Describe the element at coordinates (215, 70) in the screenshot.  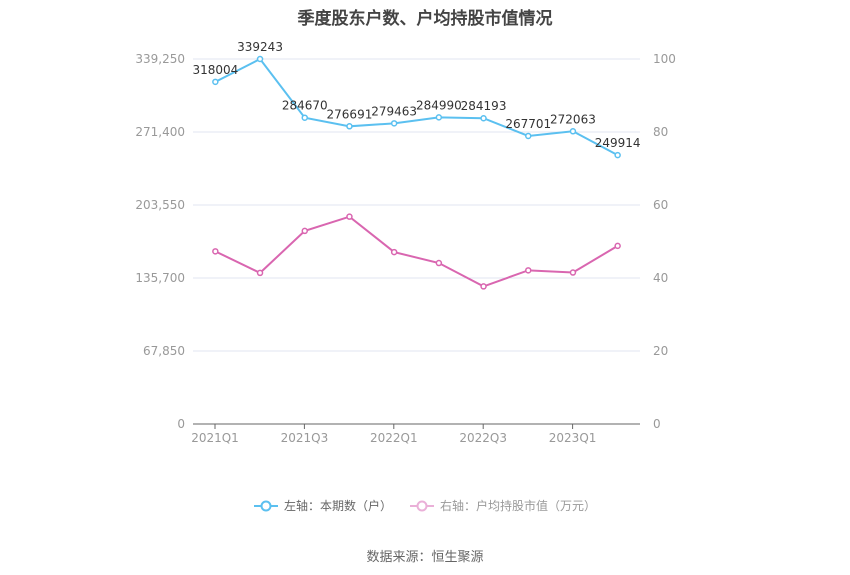
I see `data-label: 318004` at that location.